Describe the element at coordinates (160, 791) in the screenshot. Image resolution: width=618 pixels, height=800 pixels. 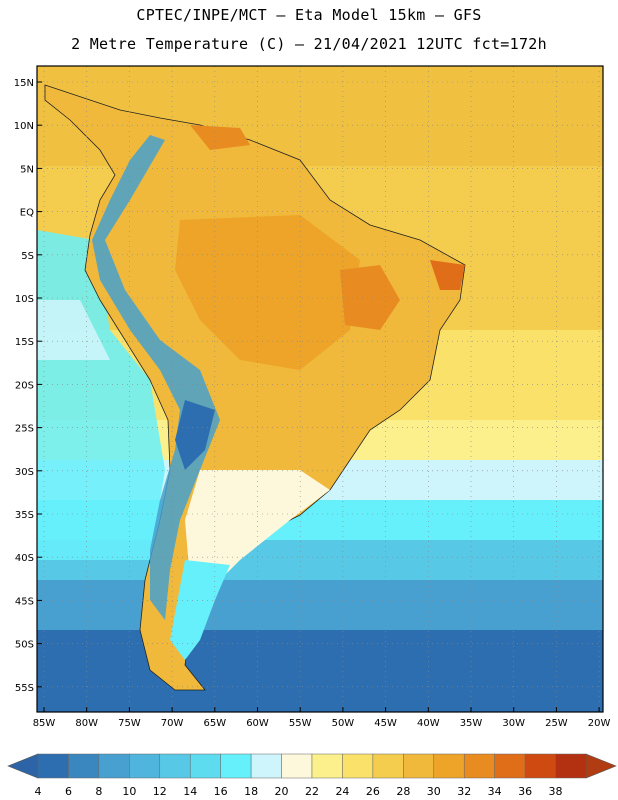
I see `colorbar-label: 12` at that location.